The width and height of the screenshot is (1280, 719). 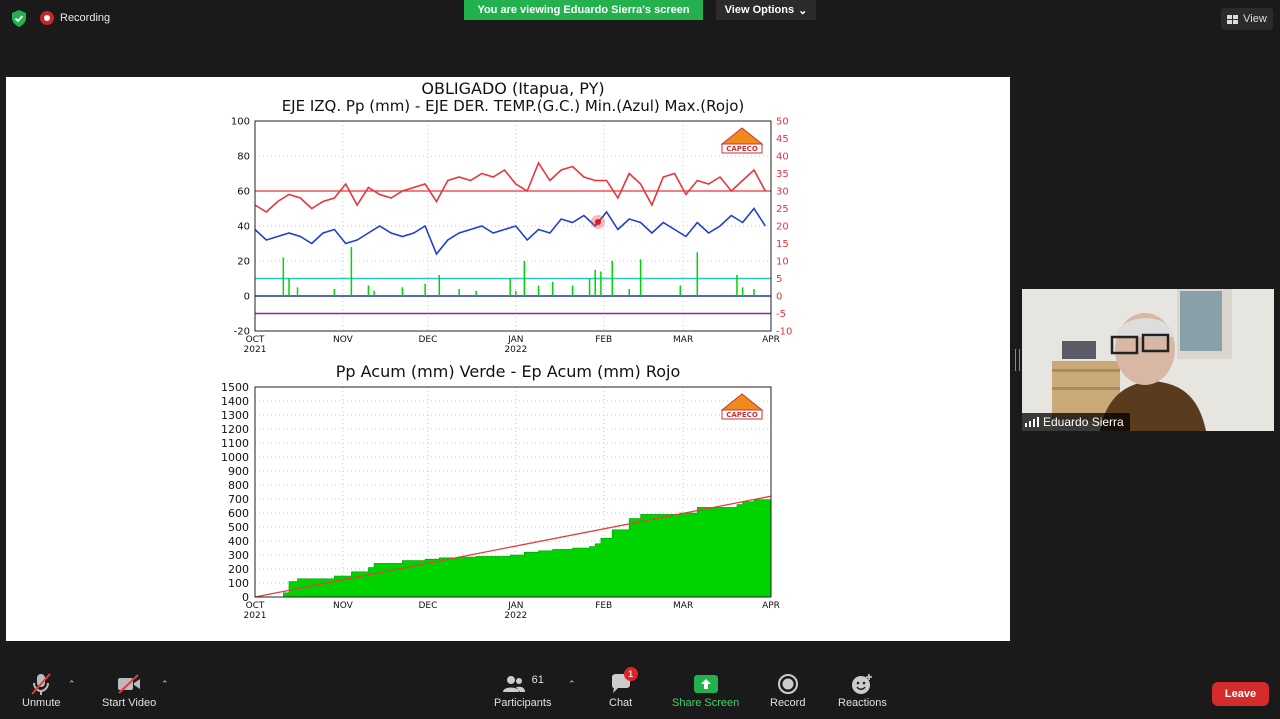 What do you see at coordinates (603, 340) in the screenshot?
I see `chart1-x-tick-label: FEB` at bounding box center [603, 340].